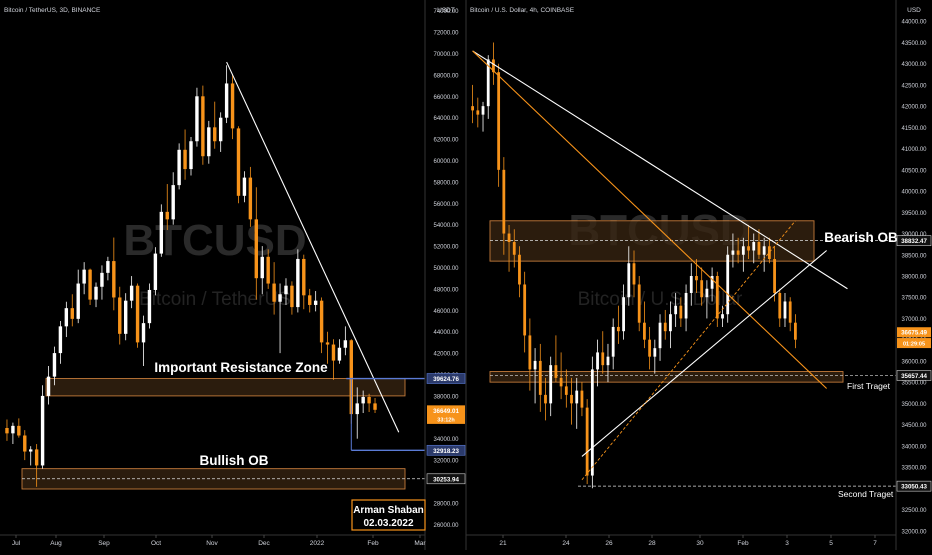 This screenshot has width=932, height=555. What do you see at coordinates (420, 543) in the screenshot?
I see `left-x-tick-label: Mar` at bounding box center [420, 543].